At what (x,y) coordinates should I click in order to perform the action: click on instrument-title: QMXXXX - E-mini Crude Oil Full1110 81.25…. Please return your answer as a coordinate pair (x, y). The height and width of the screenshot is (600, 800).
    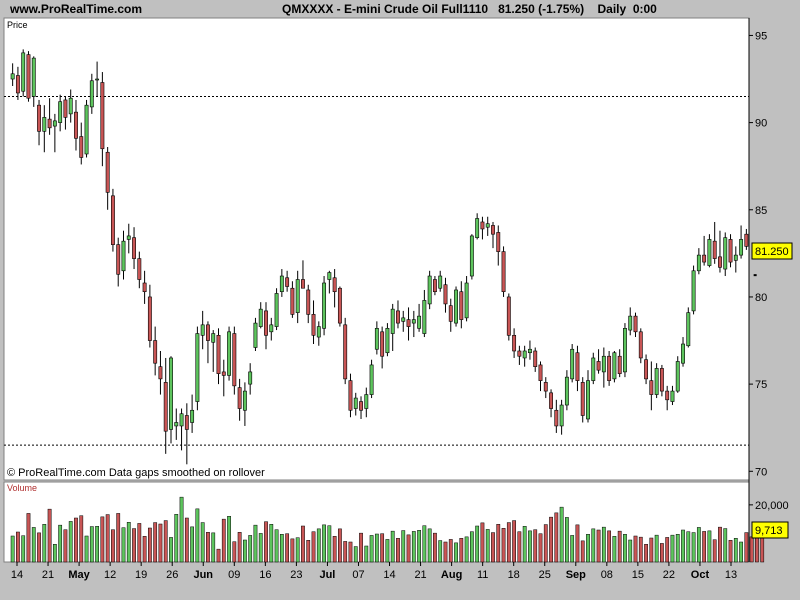
    Looking at the image, I should click on (469, 9).